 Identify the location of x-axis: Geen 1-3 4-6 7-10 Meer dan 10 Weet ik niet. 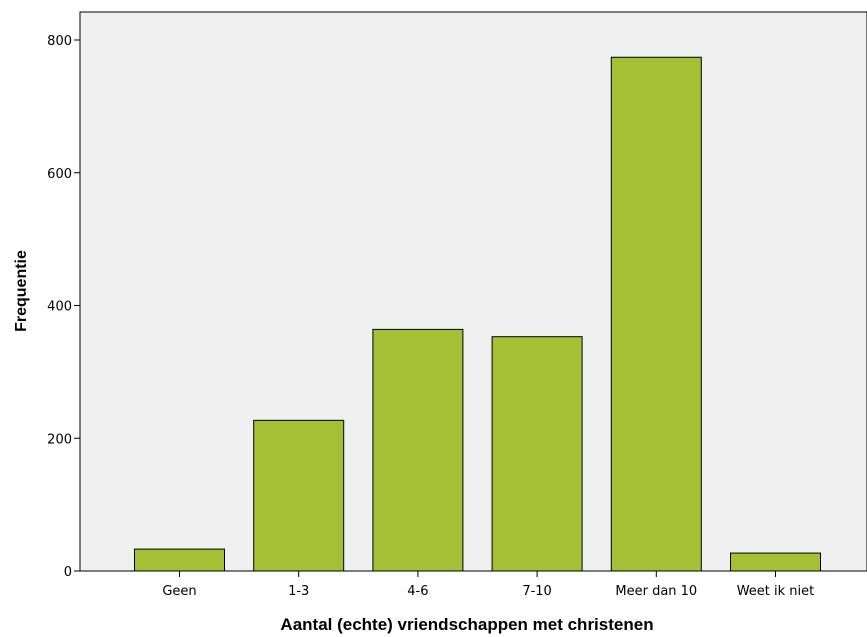
(488, 585).